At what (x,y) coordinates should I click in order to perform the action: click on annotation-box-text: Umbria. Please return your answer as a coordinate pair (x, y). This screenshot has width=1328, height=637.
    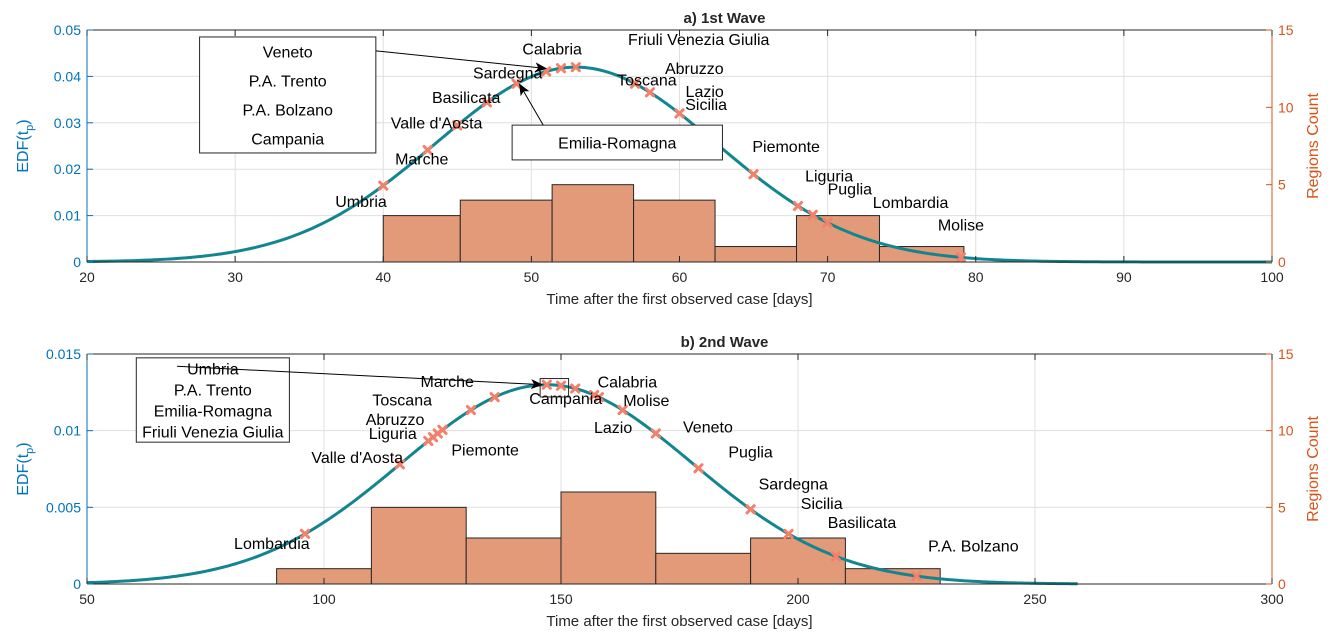
    Looking at the image, I should click on (213, 369).